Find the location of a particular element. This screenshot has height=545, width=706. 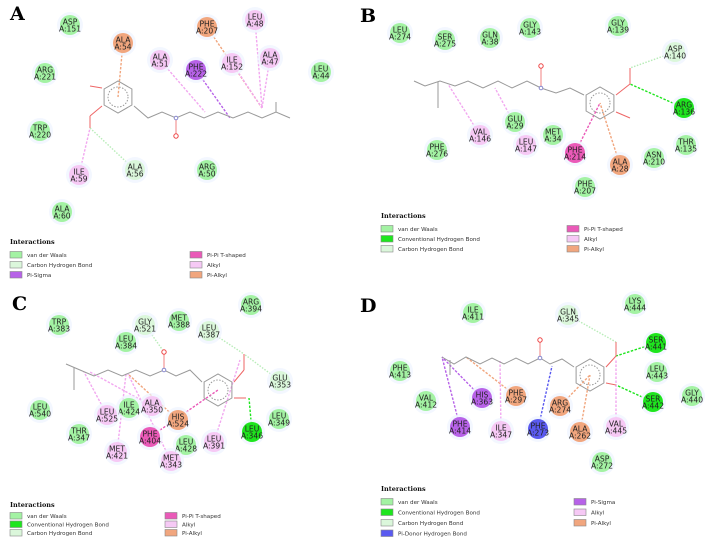

legend-label: Carbon Hydrogen Bond is located at coordinates (431, 524).